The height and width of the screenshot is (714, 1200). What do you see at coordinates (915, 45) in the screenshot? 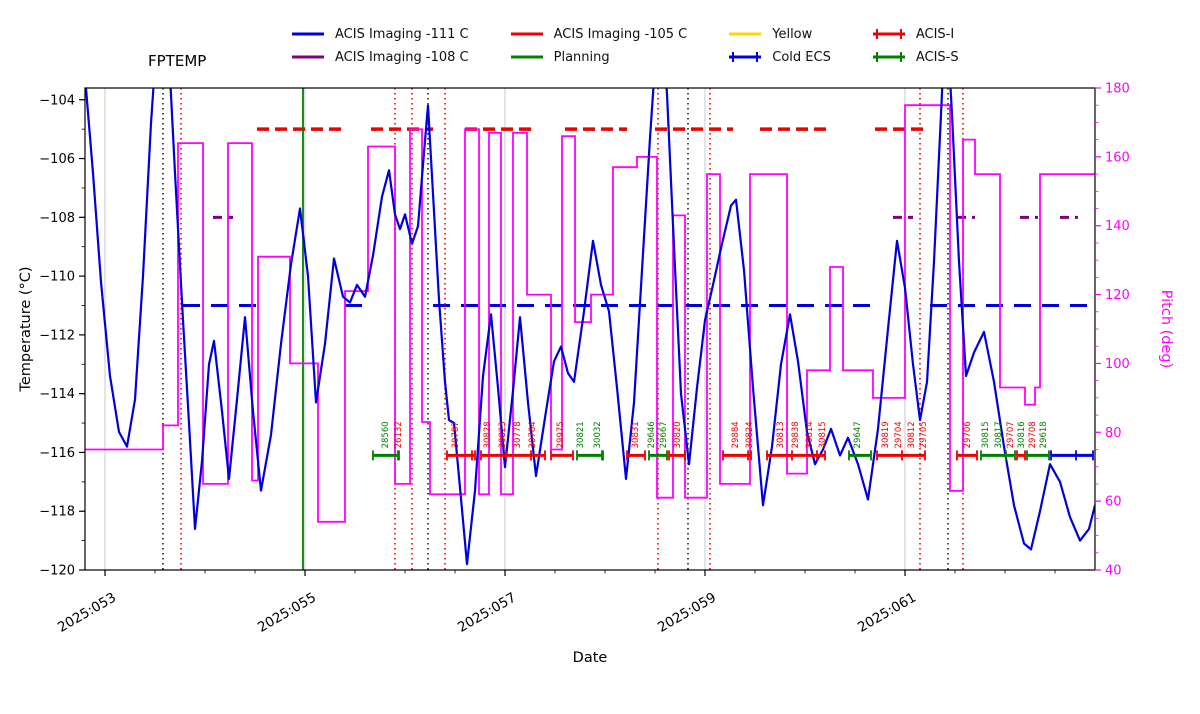
I see `legend-column-3: ACIS-I ACIS-S` at bounding box center [915, 45].